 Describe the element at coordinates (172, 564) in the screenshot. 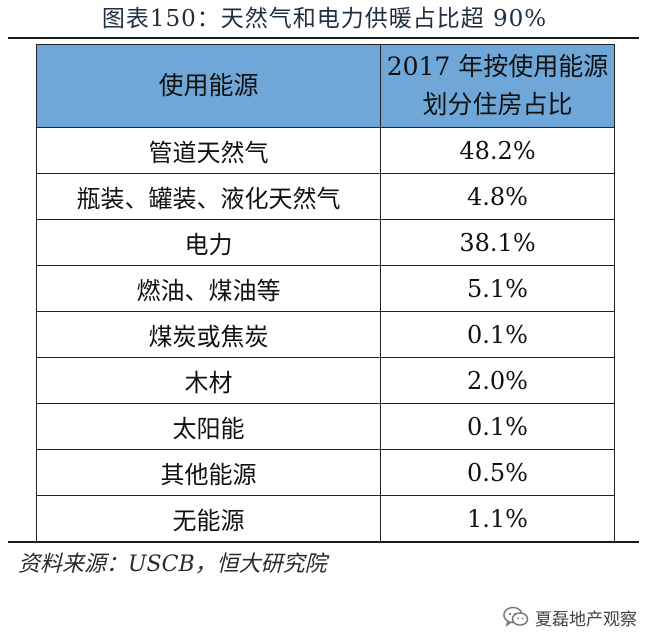

I see `source-note: 资料来源：USCB，恒大研究院` at that location.